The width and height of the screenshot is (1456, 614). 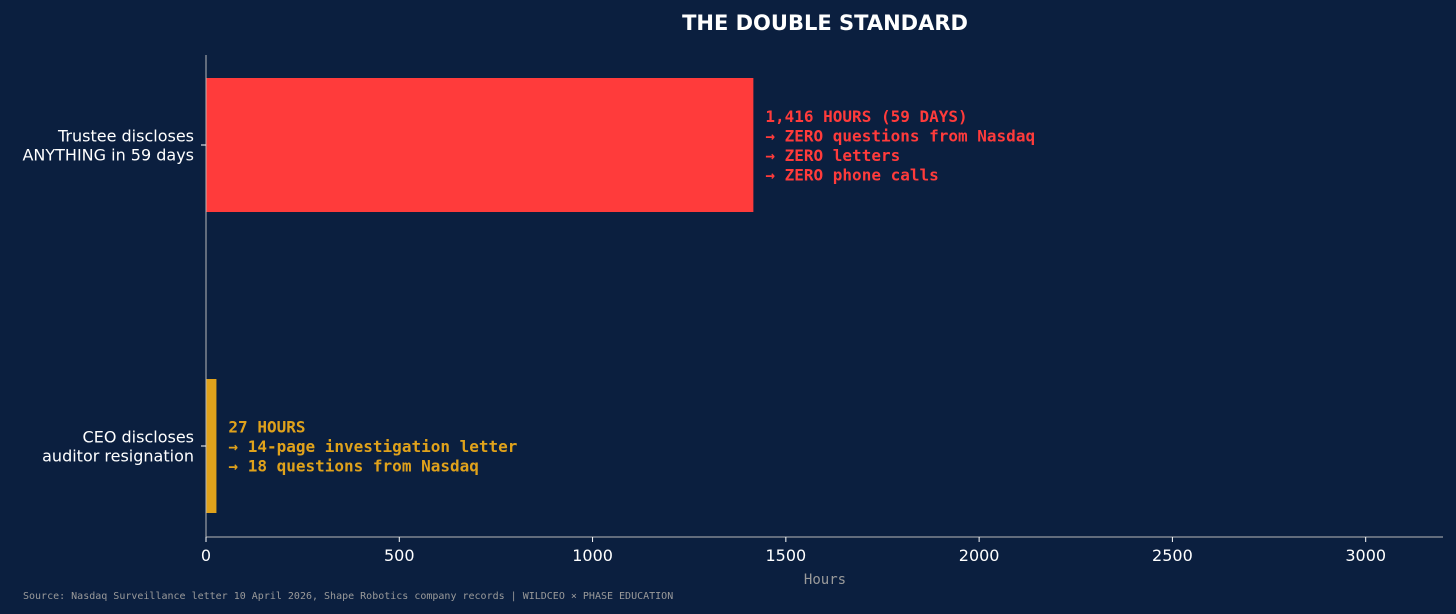 What do you see at coordinates (785, 555) in the screenshot?
I see `x-tick-label-3: 1500` at bounding box center [785, 555].